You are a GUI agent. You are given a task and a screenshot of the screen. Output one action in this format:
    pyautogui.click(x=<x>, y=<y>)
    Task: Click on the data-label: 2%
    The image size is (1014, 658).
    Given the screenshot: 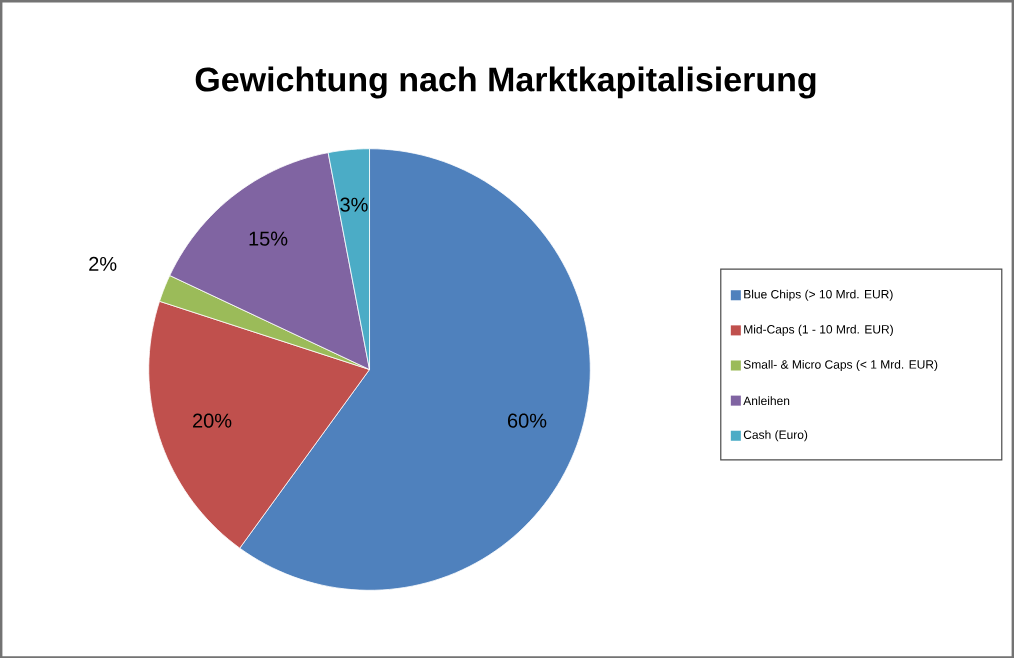 What is the action you would take?
    pyautogui.click(x=103, y=263)
    